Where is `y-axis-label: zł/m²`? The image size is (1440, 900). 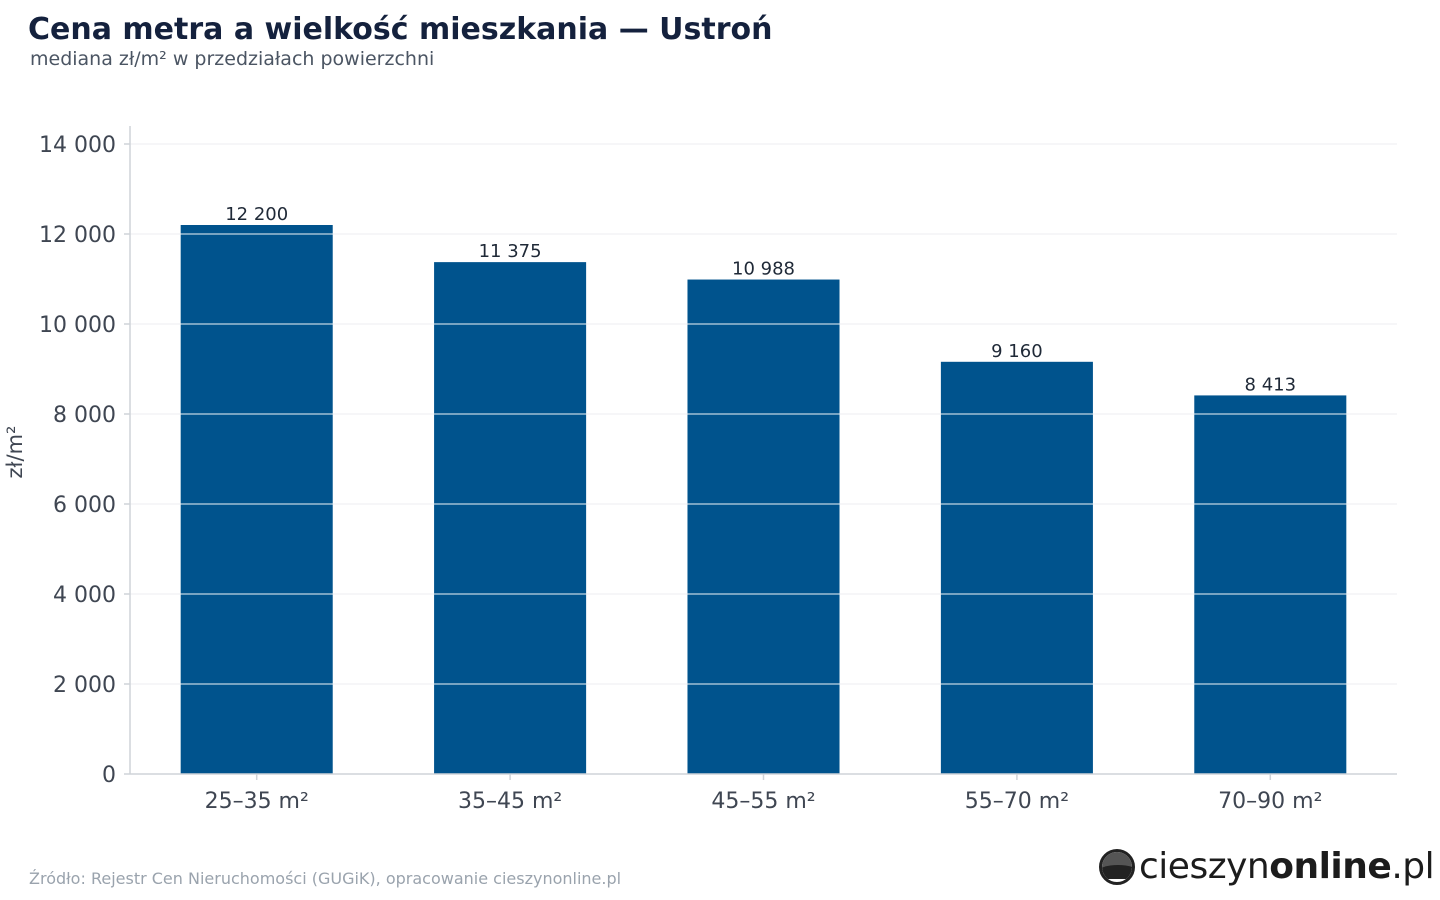
y-axis-label: zł/m² is located at coordinates (15, 452).